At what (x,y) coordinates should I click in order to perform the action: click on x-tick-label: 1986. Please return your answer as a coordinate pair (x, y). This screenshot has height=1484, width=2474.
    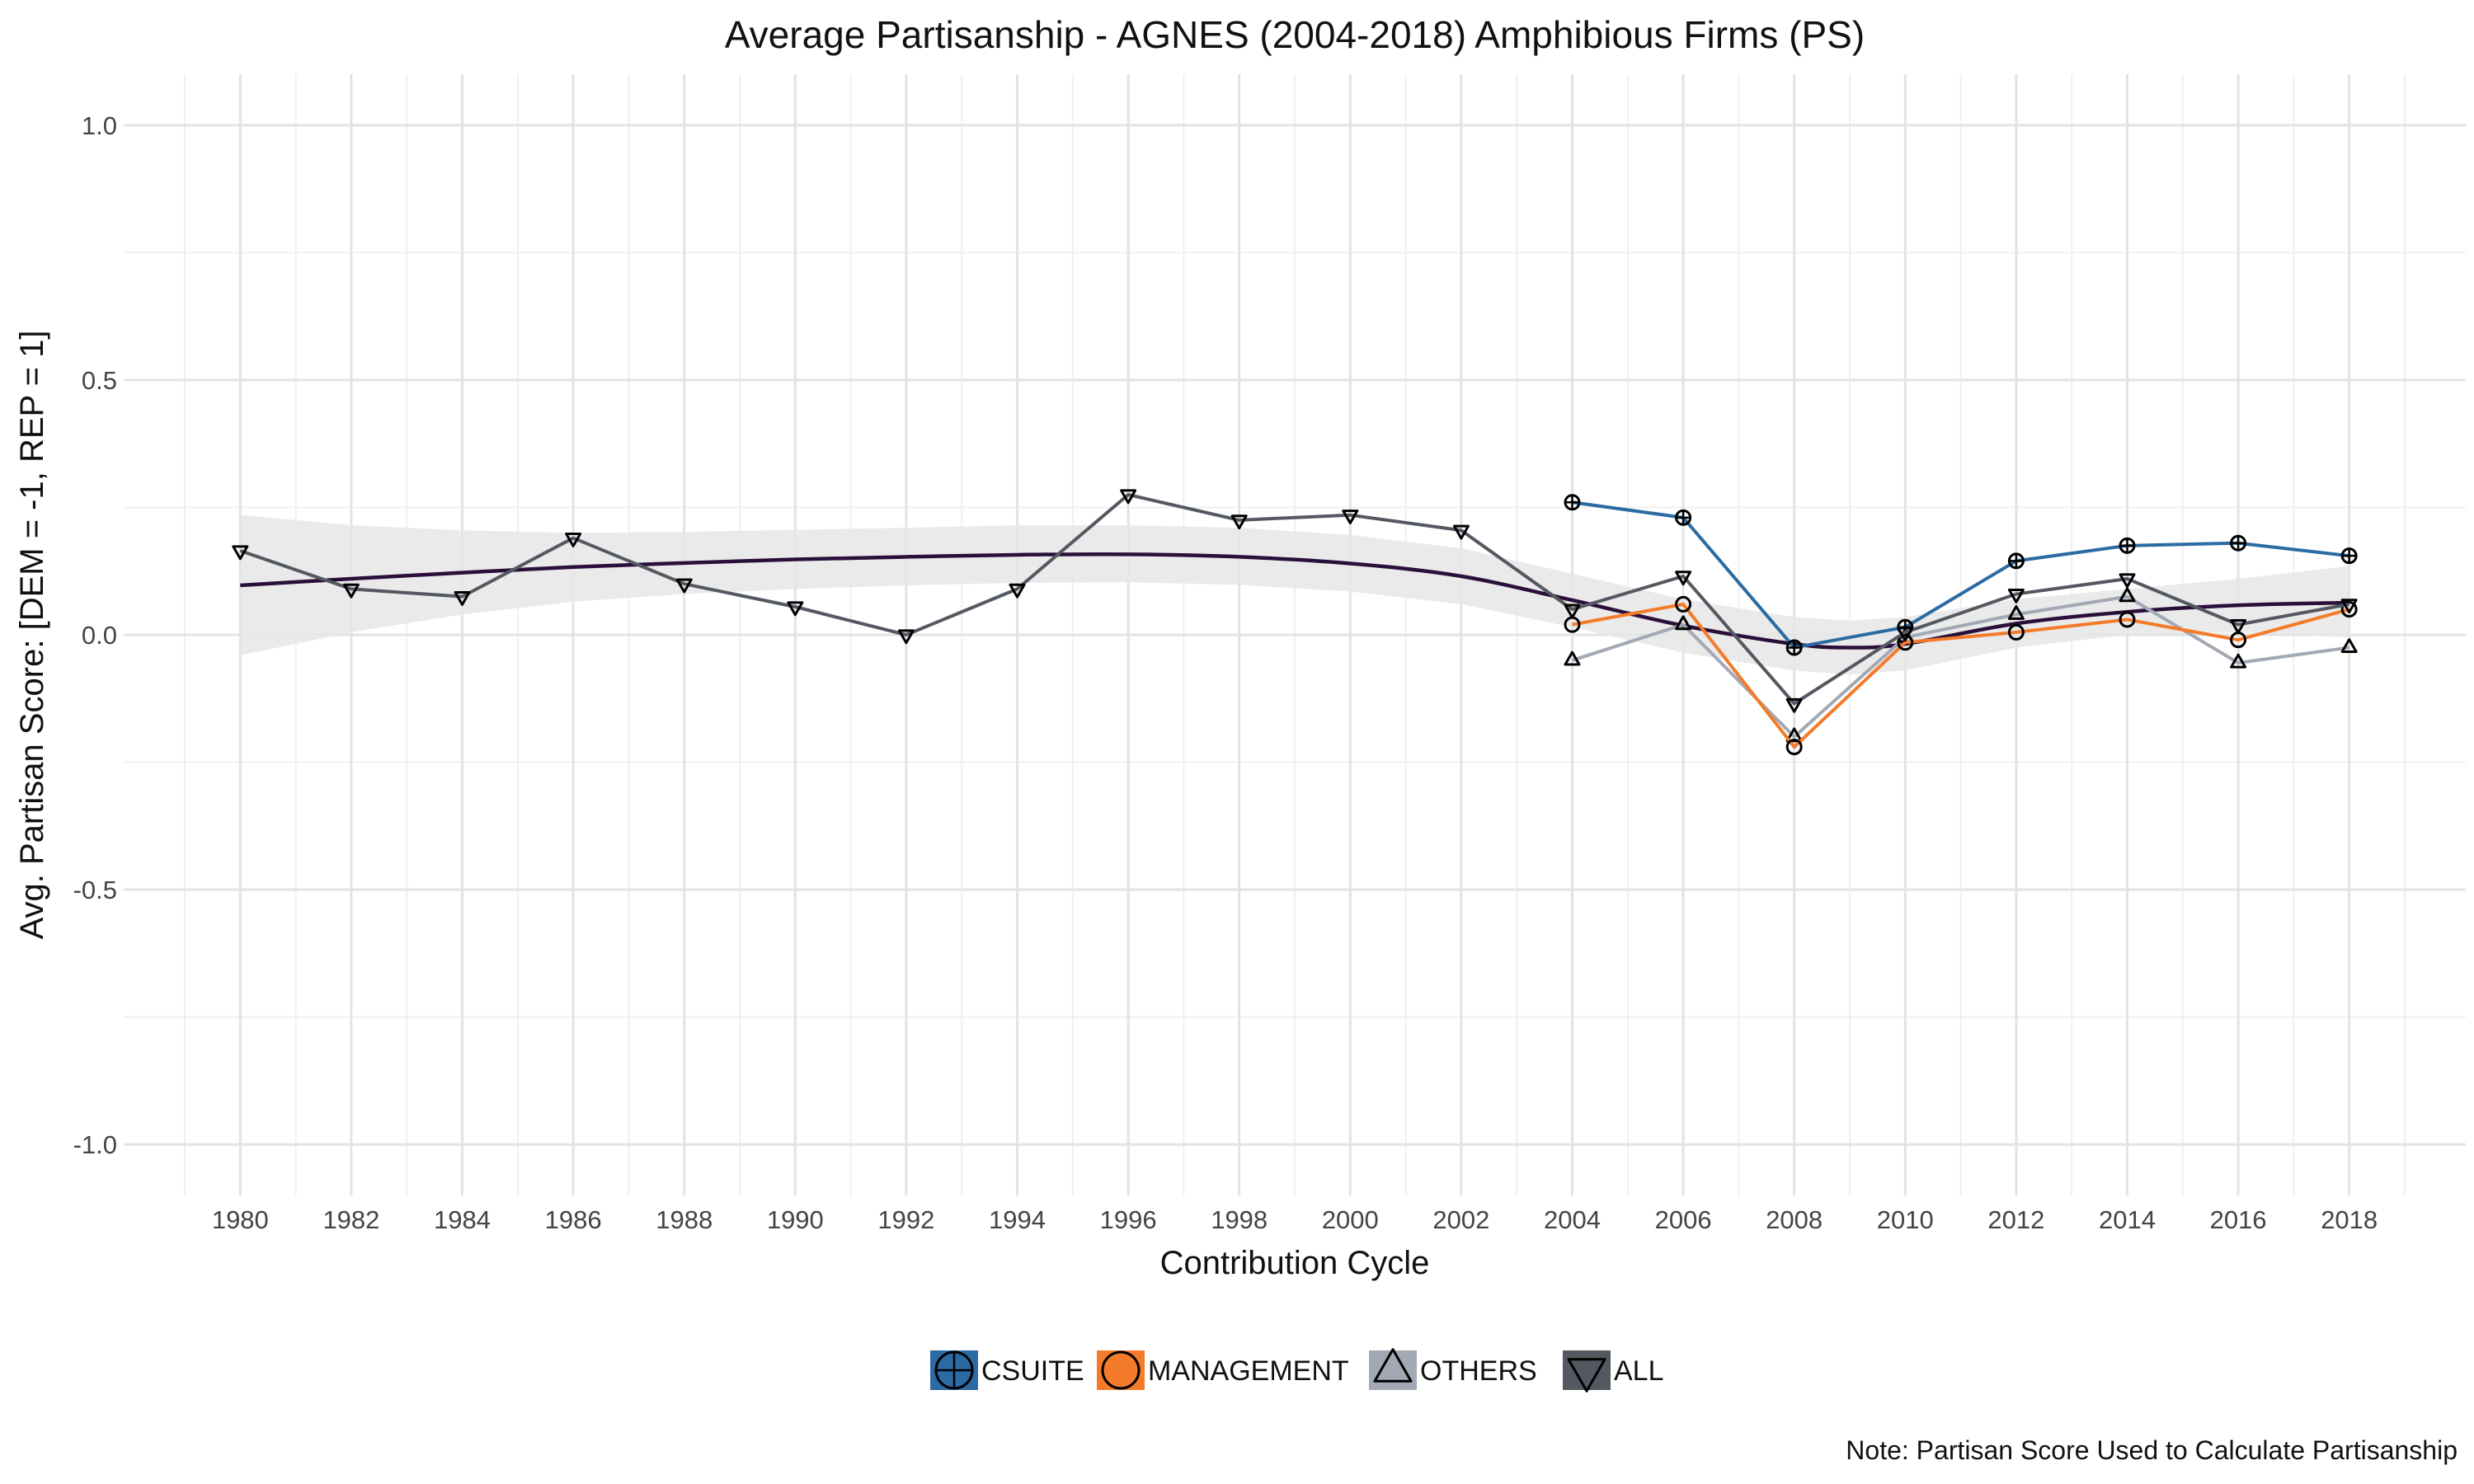
    Looking at the image, I should click on (573, 1219).